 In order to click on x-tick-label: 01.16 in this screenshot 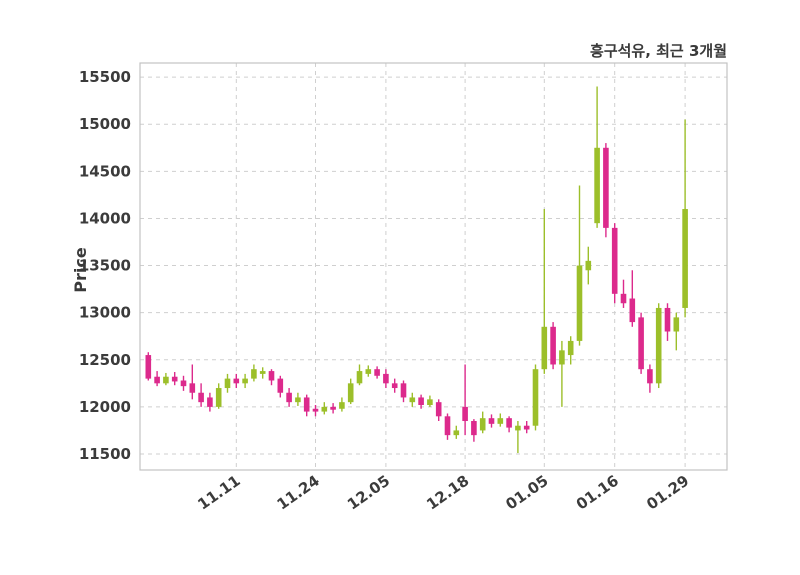, I will do `click(597, 493)`.